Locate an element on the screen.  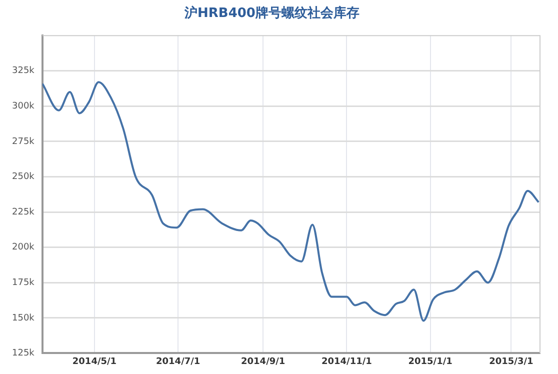
y-tick-label: 225k is located at coordinates (24, 212).